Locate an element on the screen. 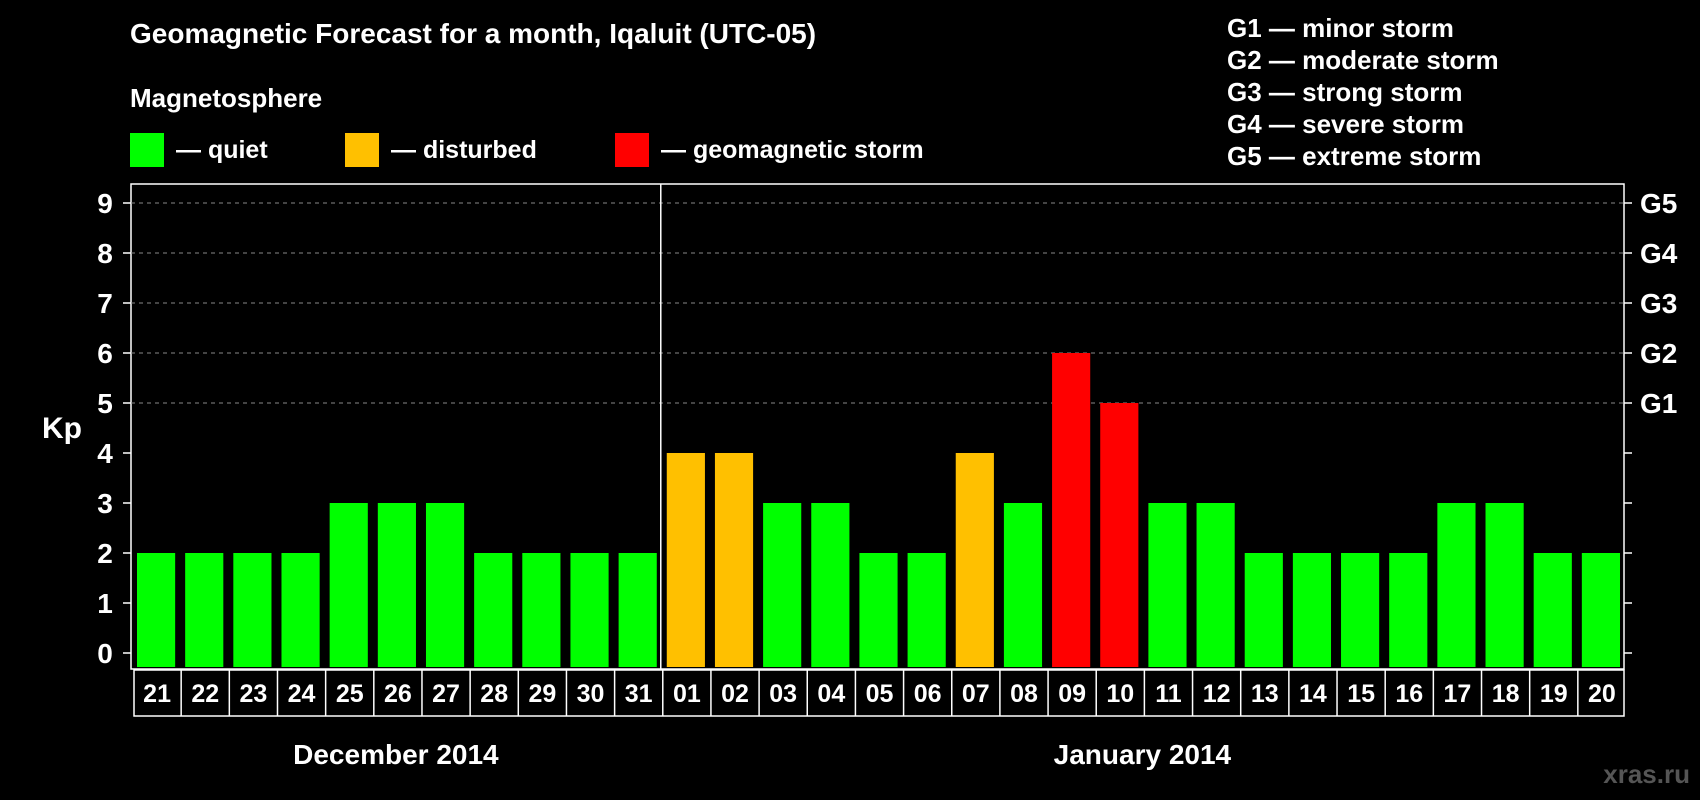 The height and width of the screenshot is (800, 1700). right-axis-label: G1 is located at coordinates (1658, 403).